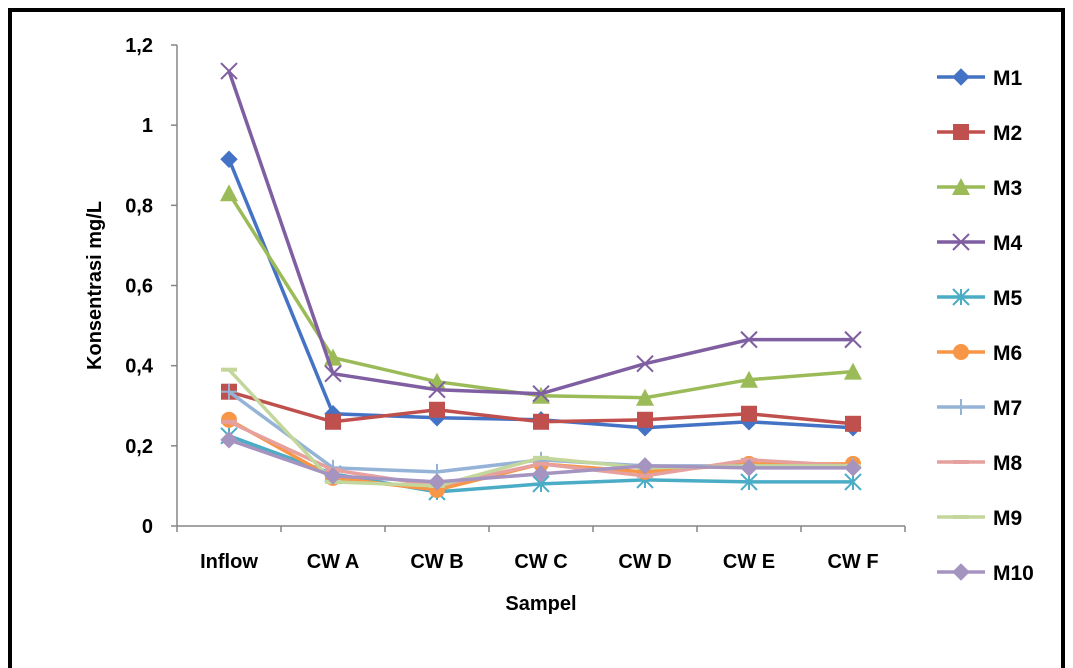 The height and width of the screenshot is (668, 1073). Describe the element at coordinates (147, 126) in the screenshot. I see `y-tick-label: 1` at that location.